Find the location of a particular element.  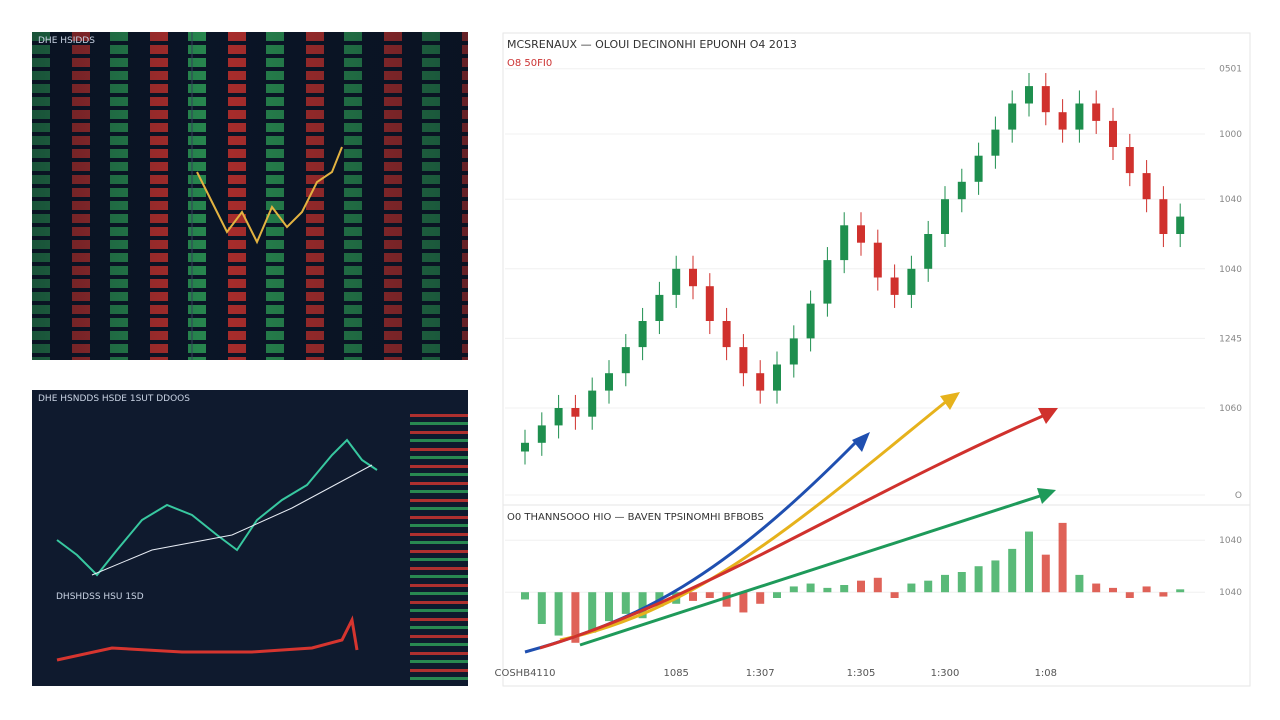

x-tick-label: 1:307 is located at coordinates (760, 673).